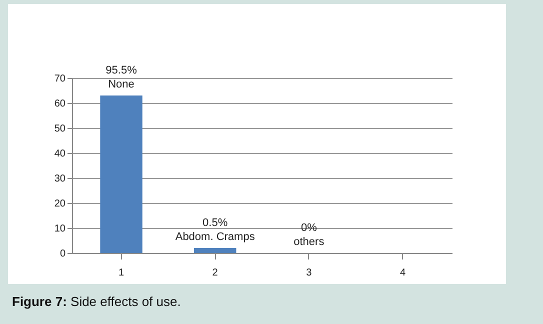 The height and width of the screenshot is (324, 543). I want to click on x-tick-label: 4, so click(403, 273).